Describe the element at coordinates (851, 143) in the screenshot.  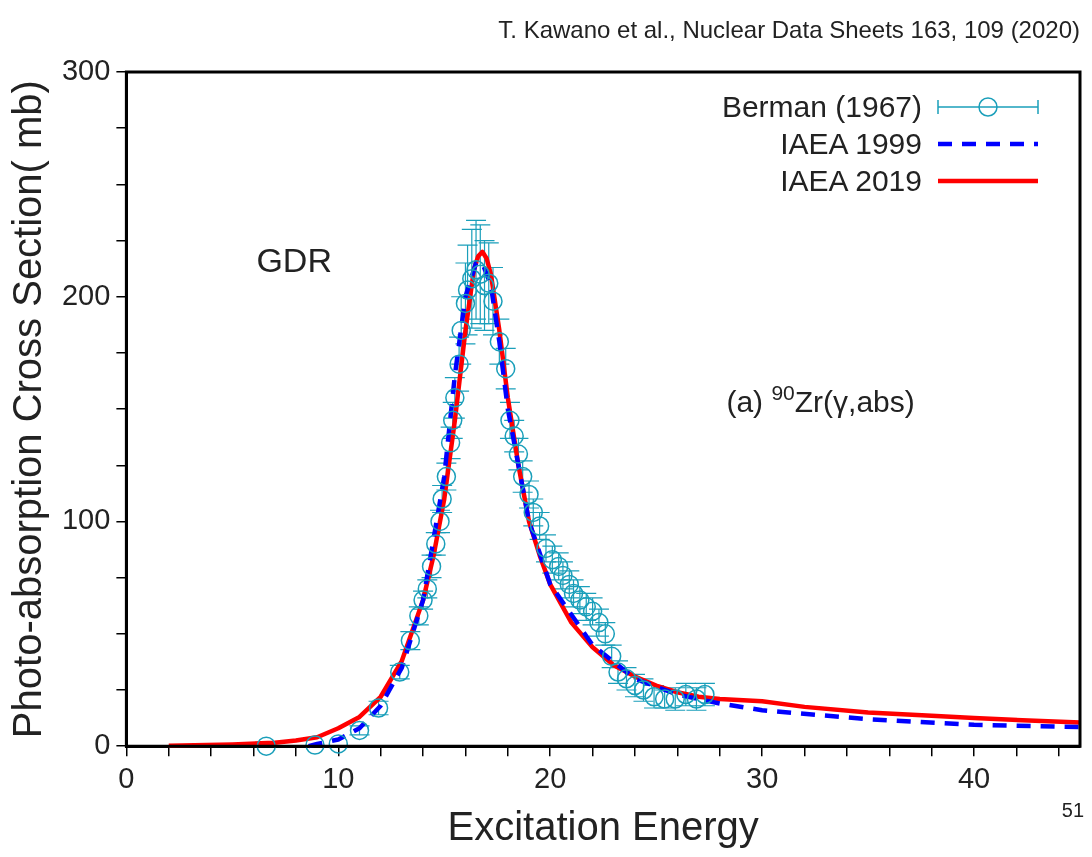
I see `legend-label: IAEA 1999` at that location.